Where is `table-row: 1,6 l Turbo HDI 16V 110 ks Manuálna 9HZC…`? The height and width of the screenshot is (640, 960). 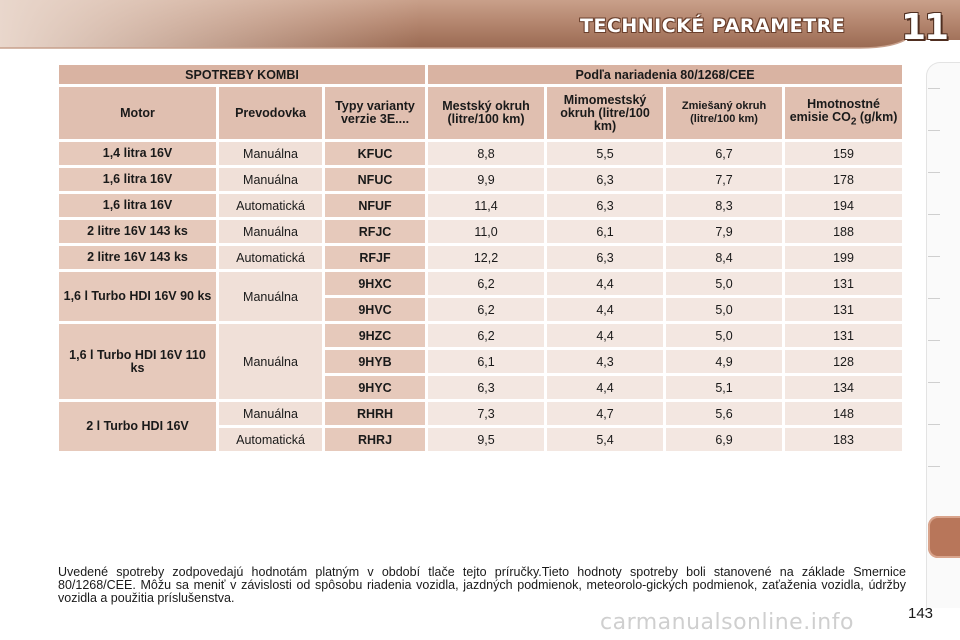
table-row: 1,6 l Turbo HDI 16V 110 ks Manuálna 9HZC… is located at coordinates (481, 361).